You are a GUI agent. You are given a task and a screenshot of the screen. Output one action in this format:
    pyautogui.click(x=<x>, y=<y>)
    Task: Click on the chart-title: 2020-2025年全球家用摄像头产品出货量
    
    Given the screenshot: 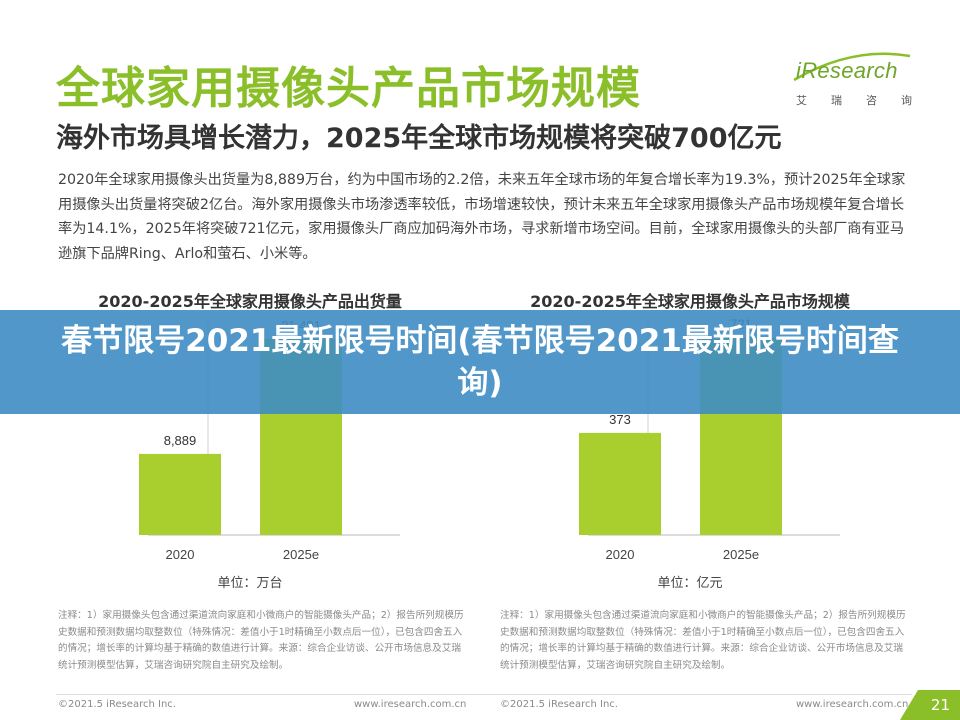 What is the action you would take?
    pyautogui.click(x=250, y=301)
    